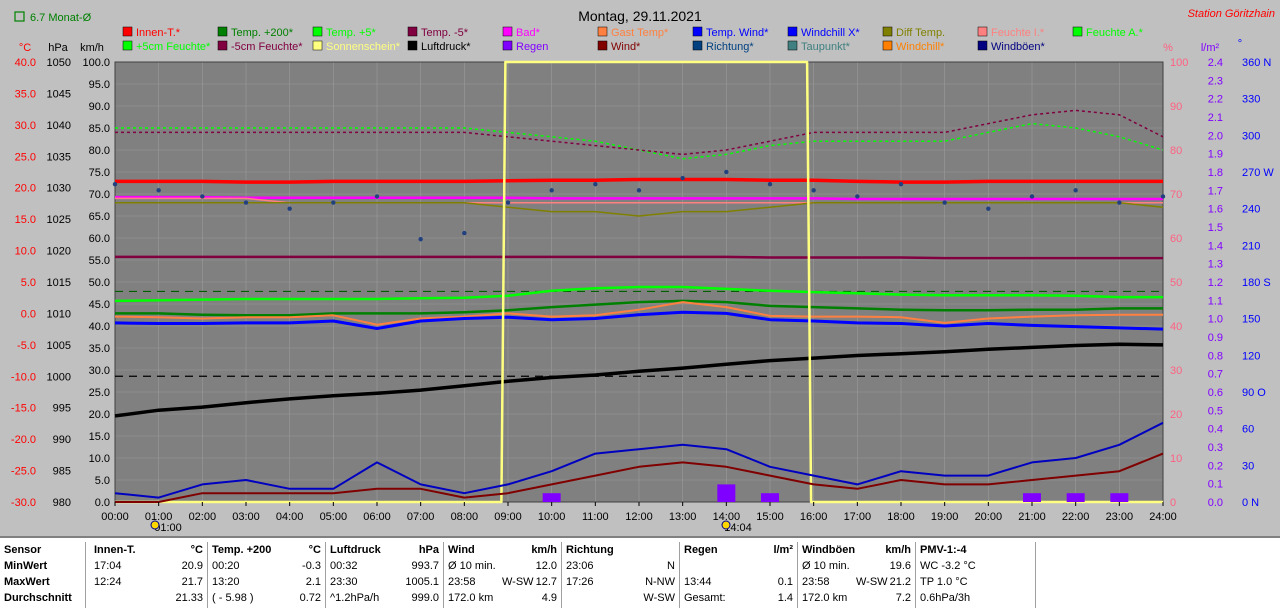 The height and width of the screenshot is (608, 1280). I want to click on stats-cell-value: 999.0, so click(425, 598).